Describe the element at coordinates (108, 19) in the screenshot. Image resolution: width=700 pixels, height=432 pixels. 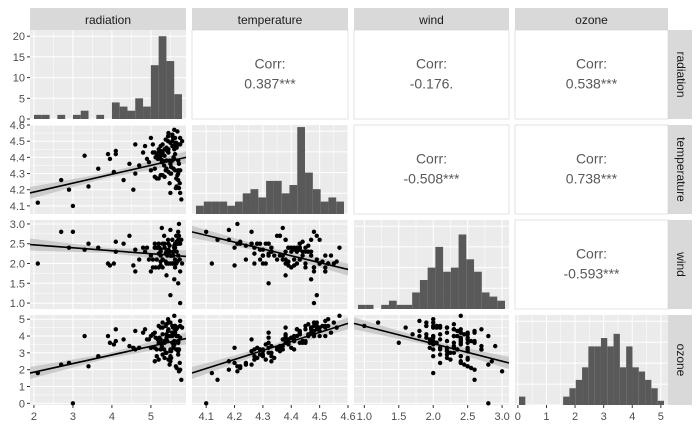
I see `strip-top-radiation` at that location.